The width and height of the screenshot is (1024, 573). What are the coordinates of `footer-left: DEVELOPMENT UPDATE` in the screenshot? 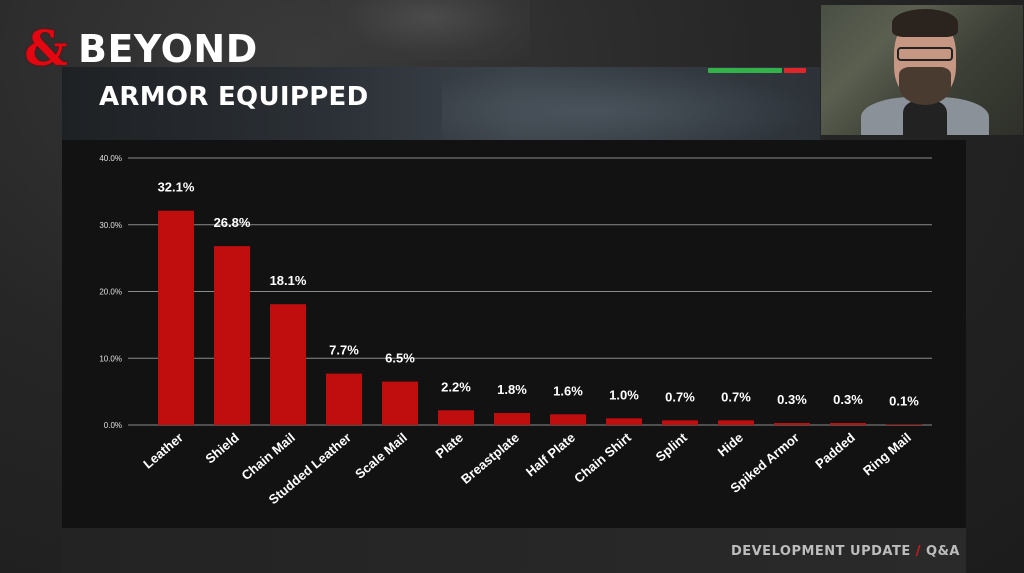 It's located at (820, 551).